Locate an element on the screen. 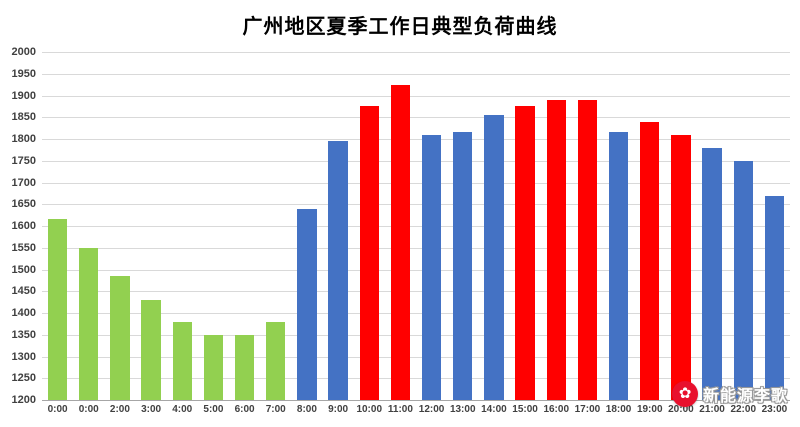  x-tick-label: 11:00 is located at coordinates (400, 409).